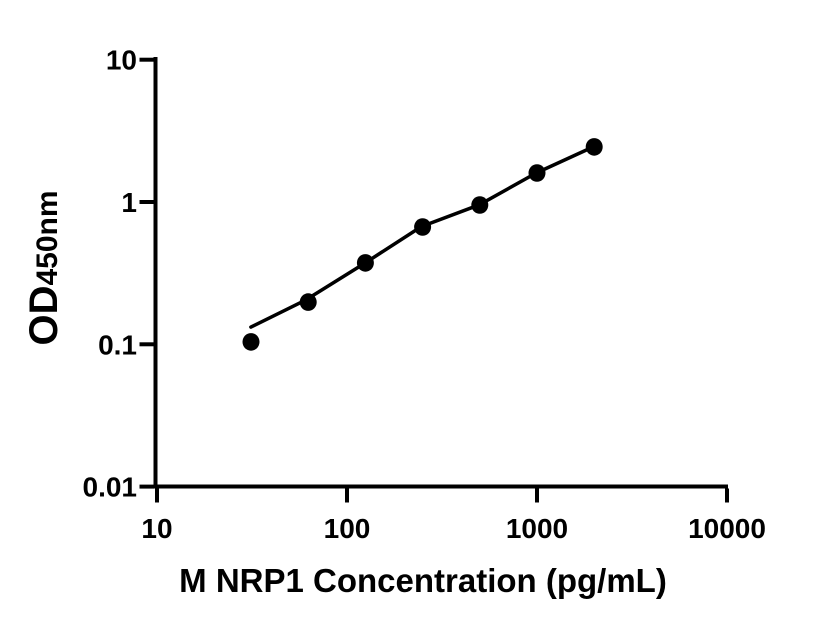 This screenshot has height=640, width=816. What do you see at coordinates (129, 202) in the screenshot?
I see `y-tick-label: 1` at bounding box center [129, 202].